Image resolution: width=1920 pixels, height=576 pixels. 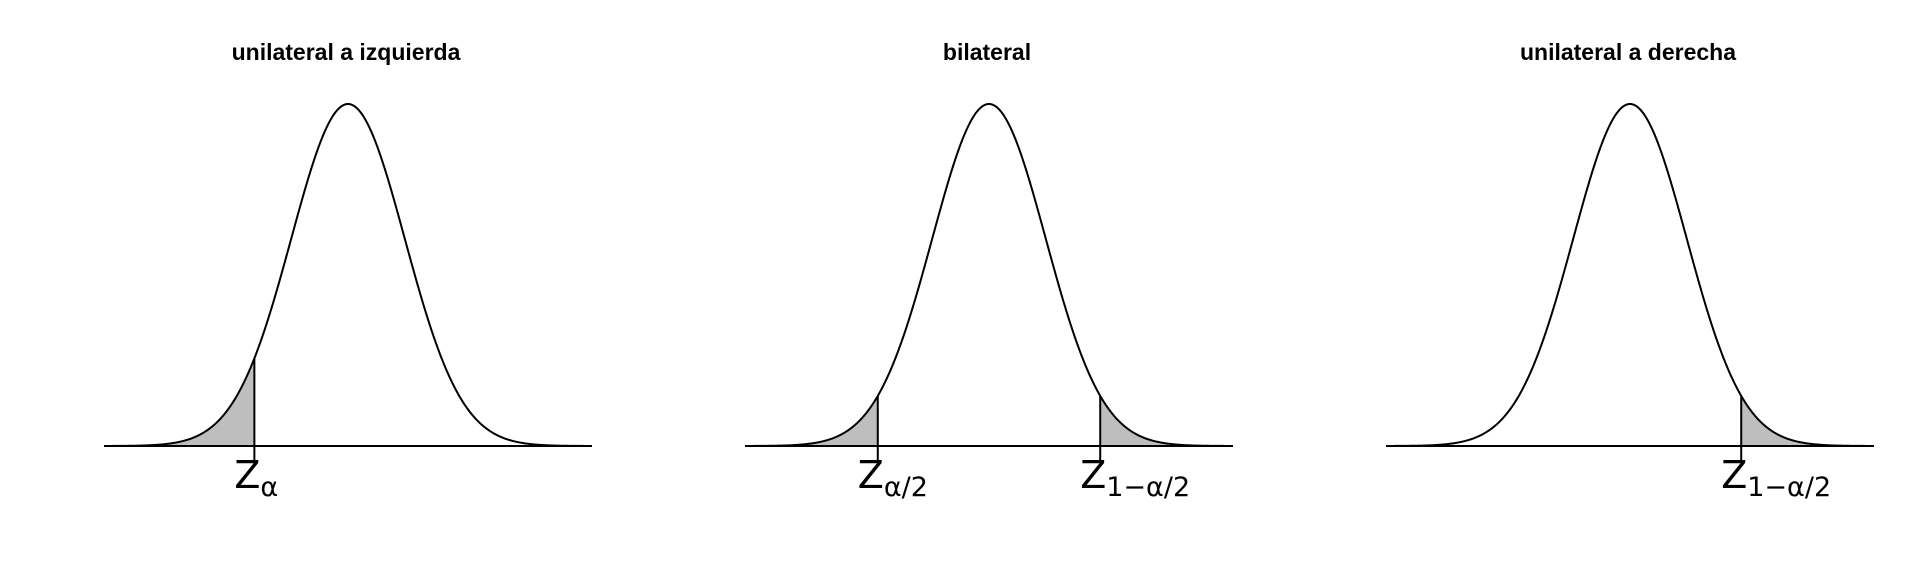 What do you see at coordinates (256, 478) in the screenshot?
I see `critical-value-label-0: Zα` at bounding box center [256, 478].